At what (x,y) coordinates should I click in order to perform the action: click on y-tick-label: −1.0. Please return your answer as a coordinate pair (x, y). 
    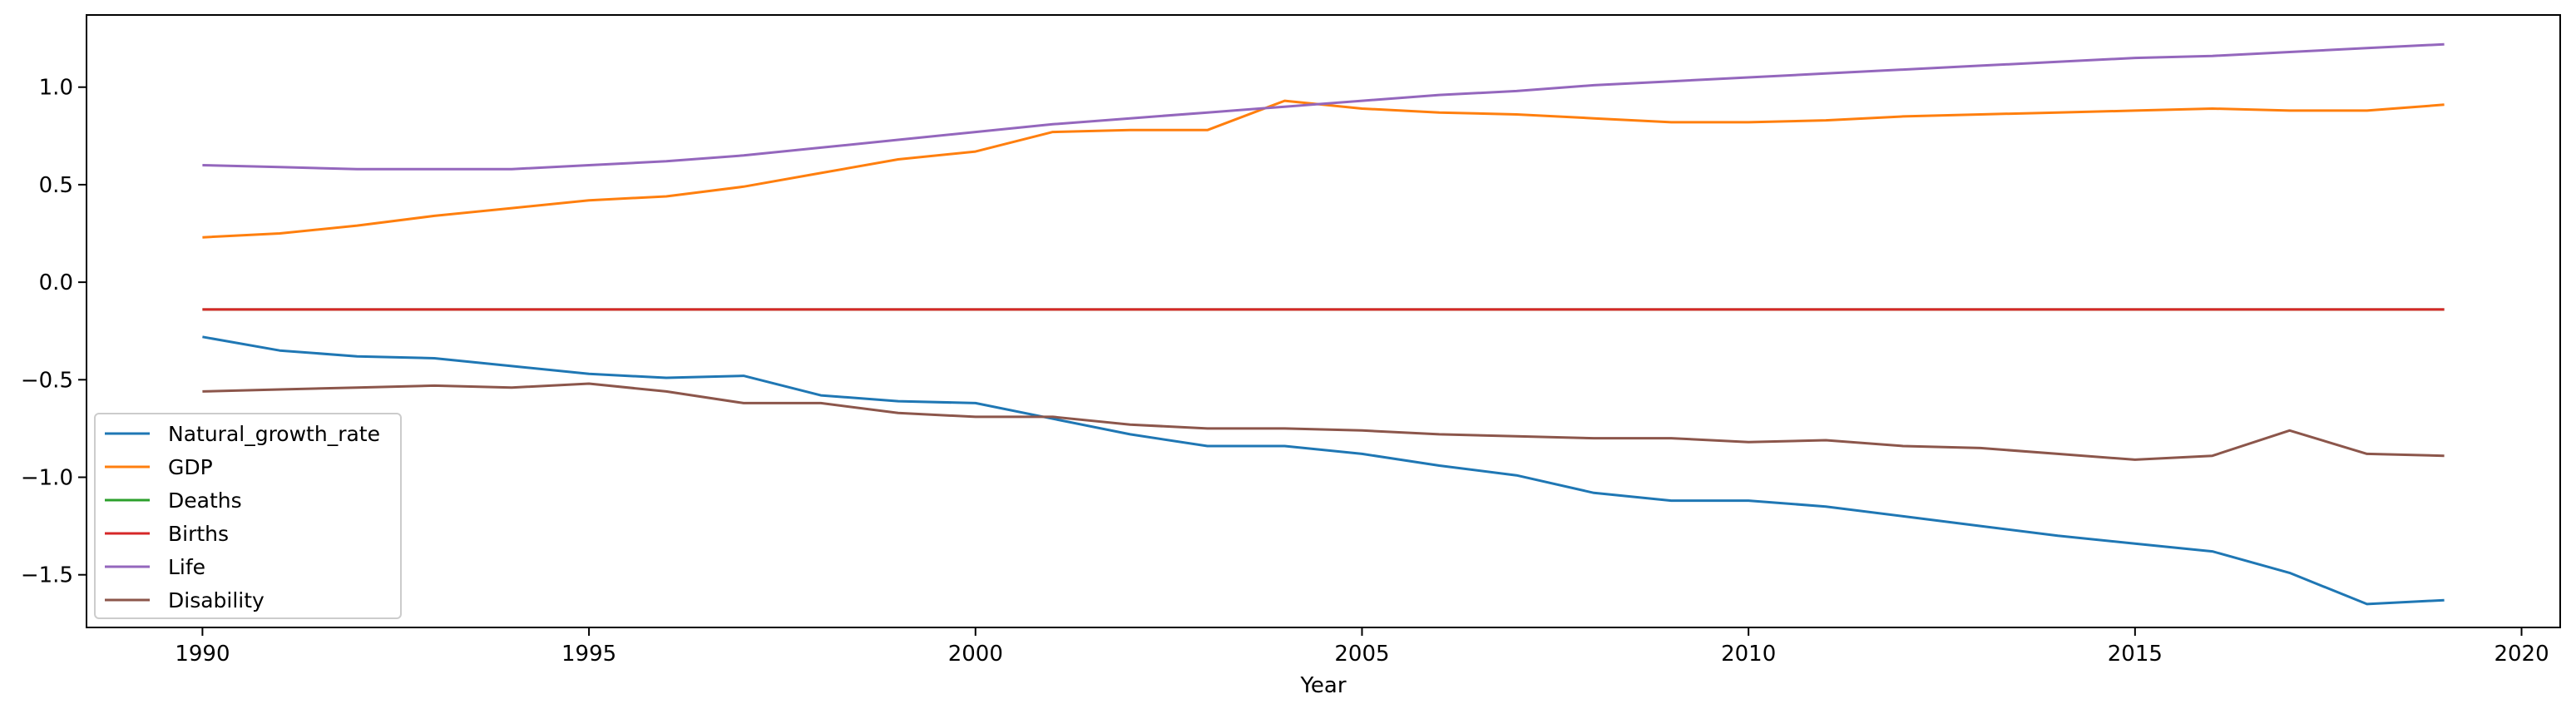
    Looking at the image, I should click on (47, 478).